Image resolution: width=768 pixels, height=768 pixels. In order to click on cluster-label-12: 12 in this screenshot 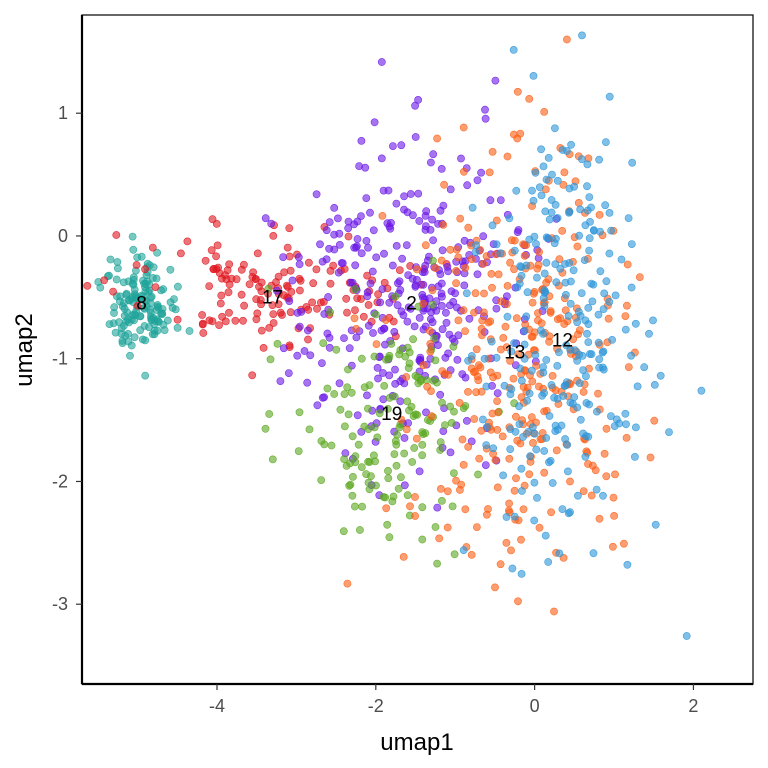, I will do `click(562, 340)`.